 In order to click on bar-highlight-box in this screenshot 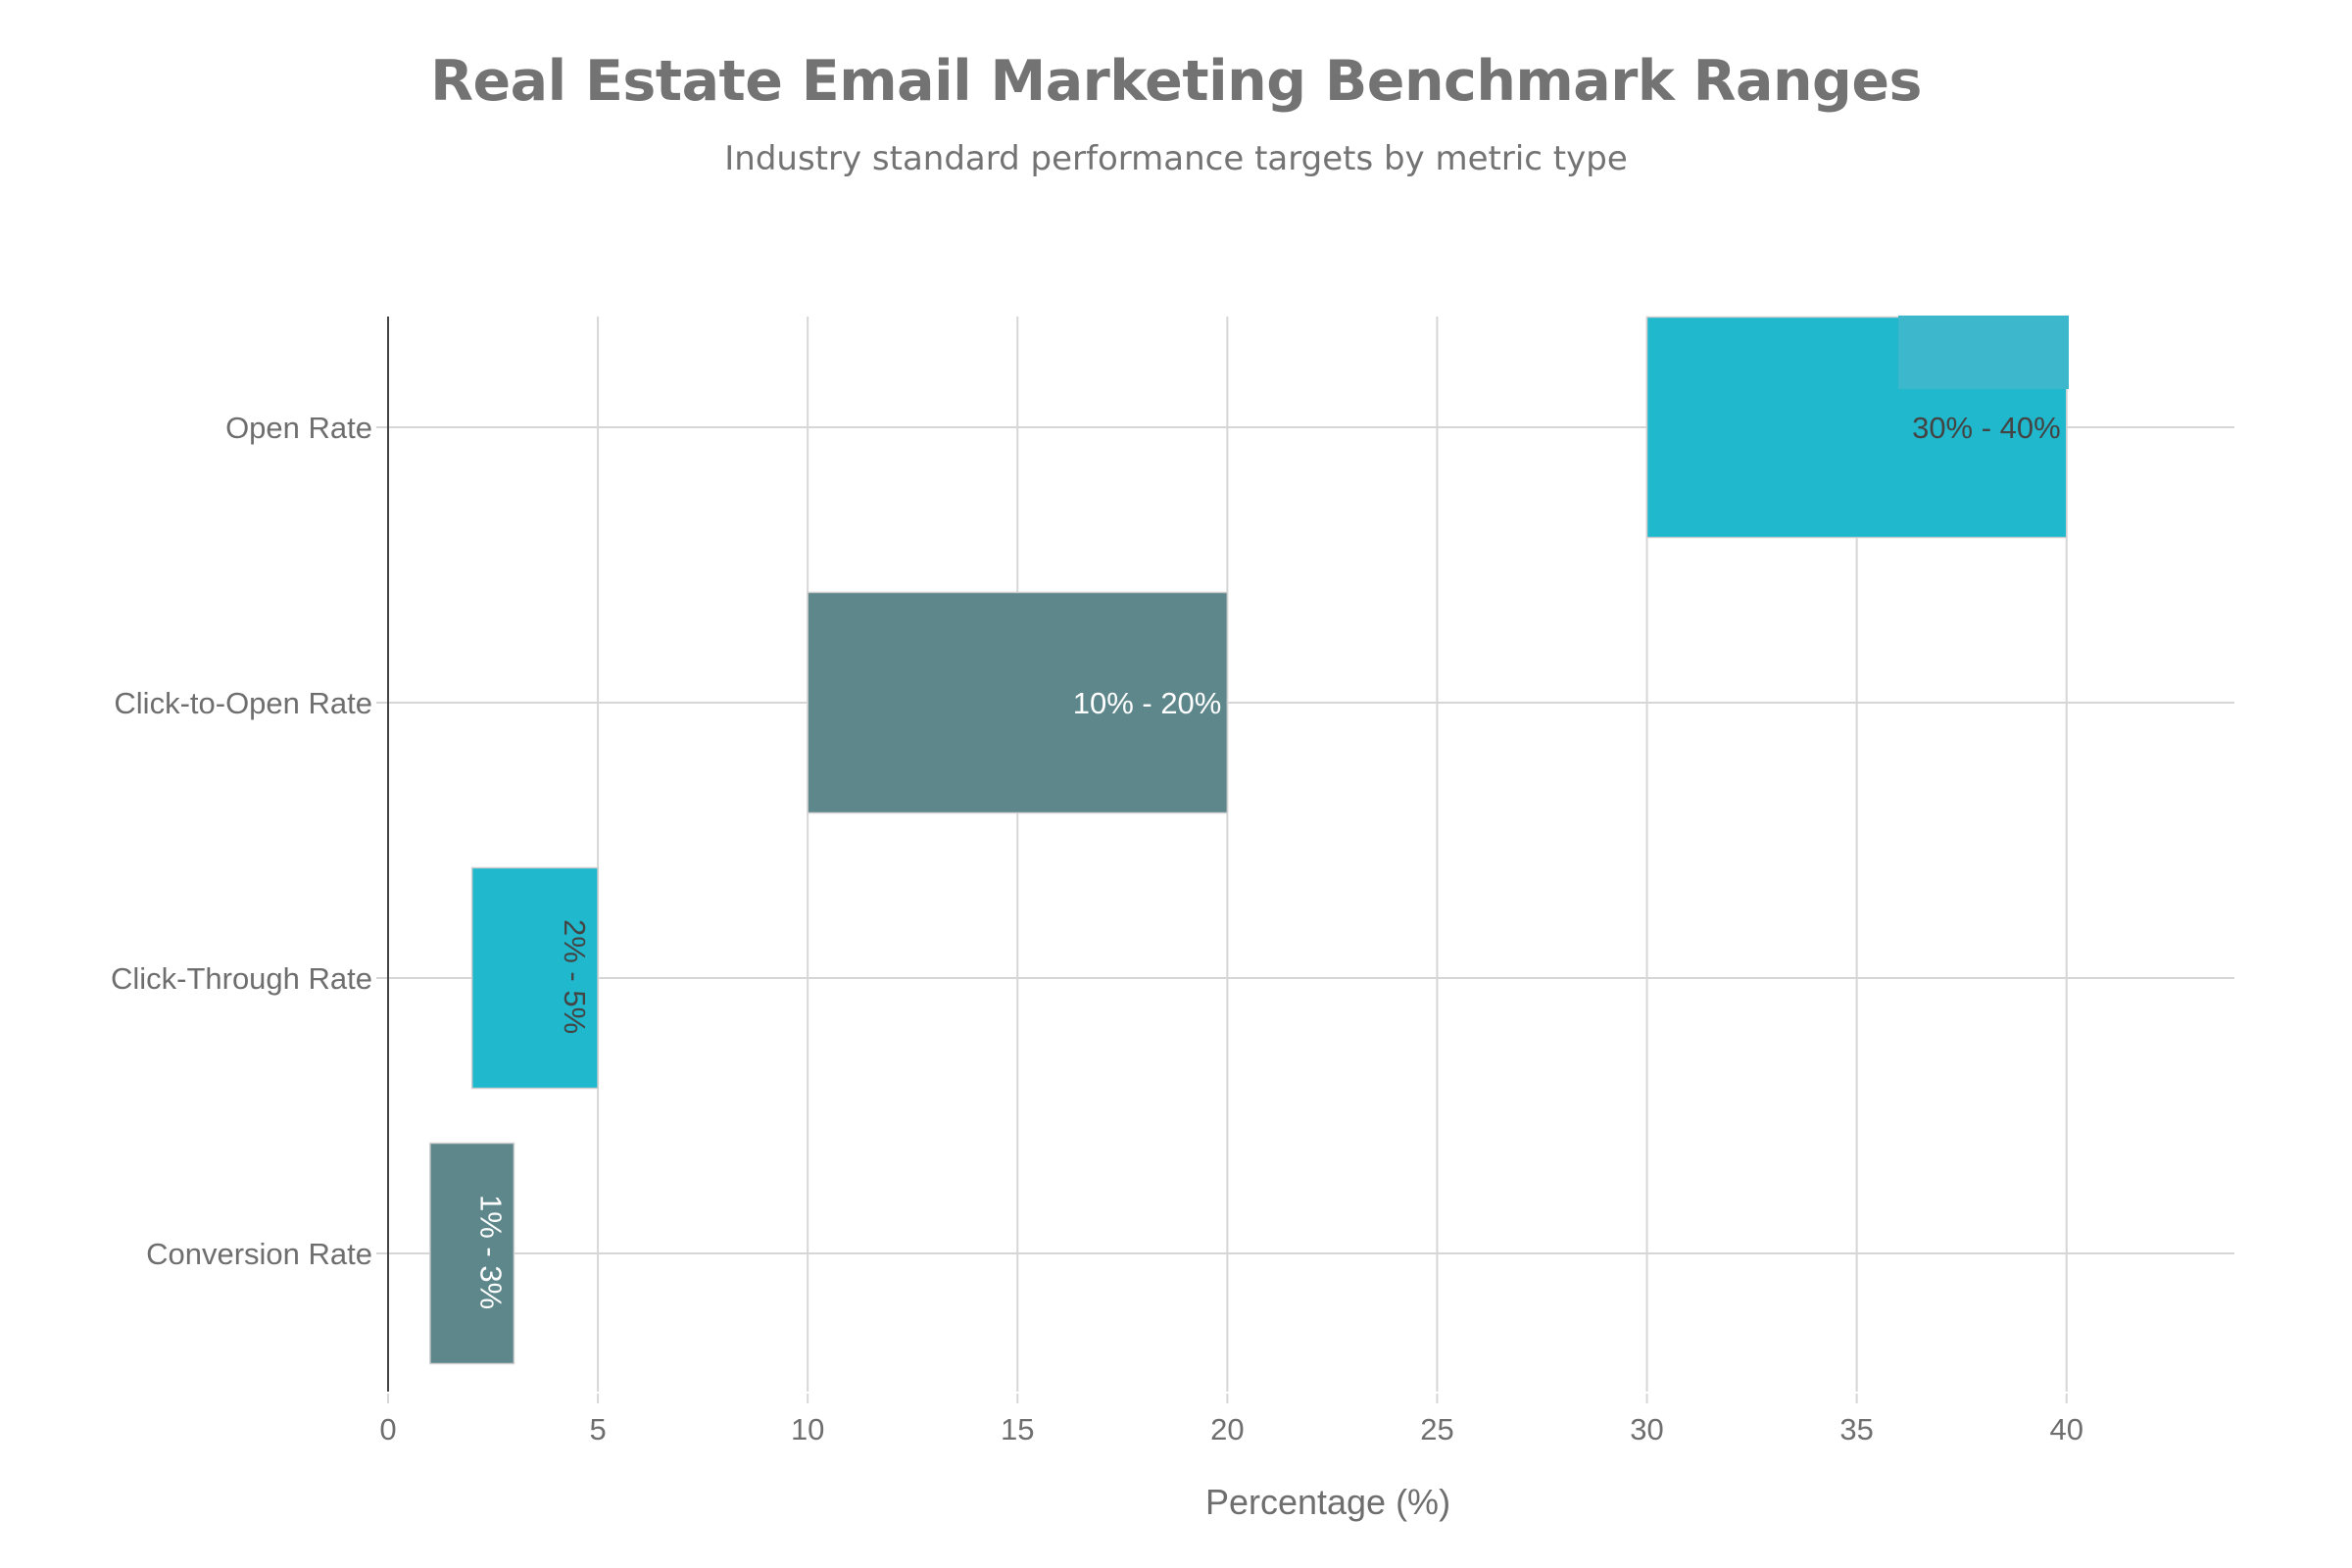, I will do `click(1983, 352)`.